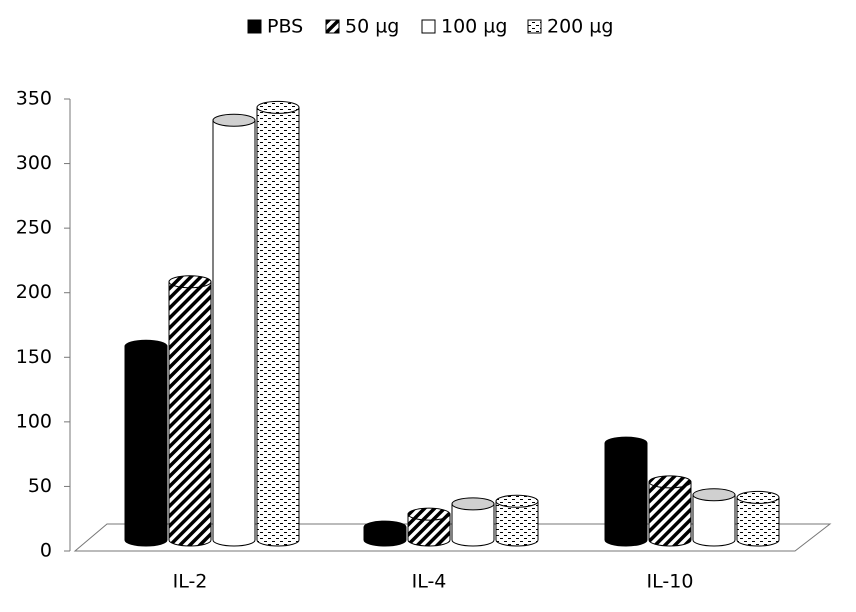 Image resolution: width=856 pixels, height=612 pixels. What do you see at coordinates (46, 551) in the screenshot?
I see `y-tick-label: 0` at bounding box center [46, 551].